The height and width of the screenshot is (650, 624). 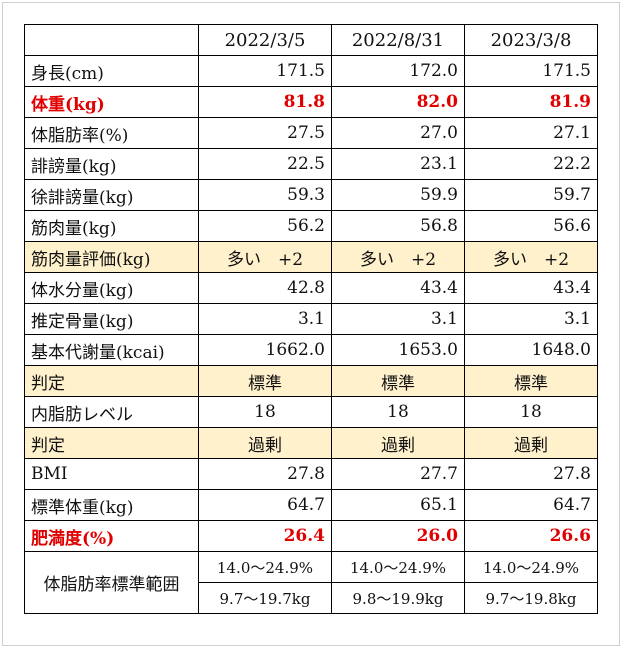 I want to click on row-label: 体水分量(kg), so click(x=111, y=288).